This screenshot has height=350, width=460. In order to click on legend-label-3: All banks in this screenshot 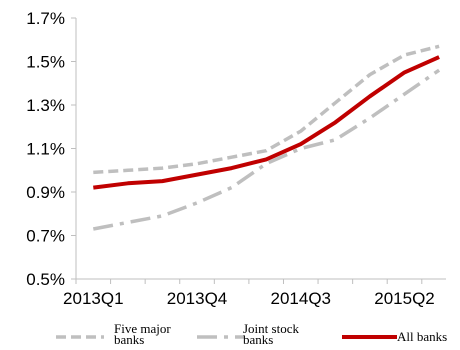, I will do `click(422, 336)`.